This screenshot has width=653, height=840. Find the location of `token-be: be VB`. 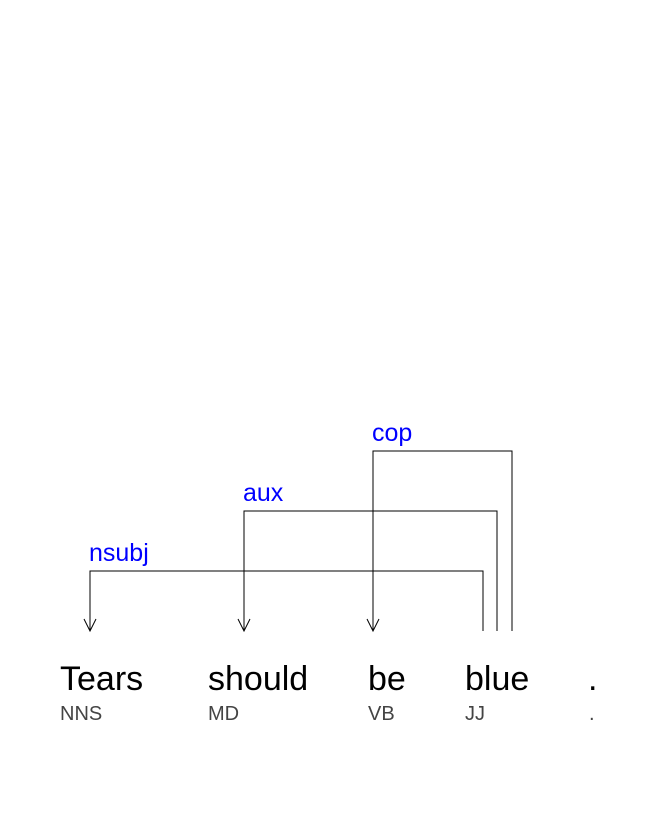

token-be: be VB is located at coordinates (387, 692).